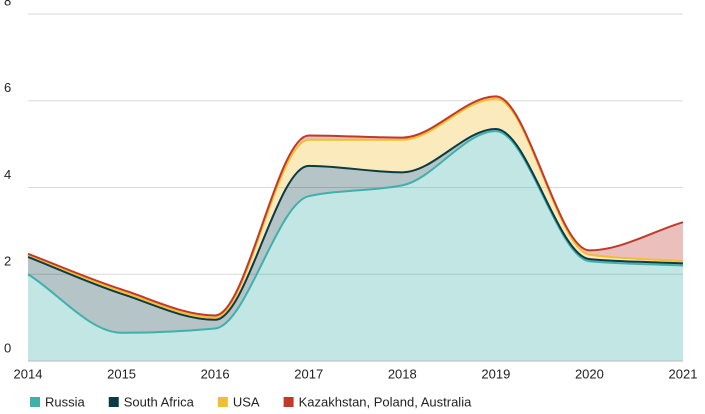 This screenshot has width=705, height=414. What do you see at coordinates (28, 373) in the screenshot?
I see `x-tick-label: 2014` at bounding box center [28, 373].